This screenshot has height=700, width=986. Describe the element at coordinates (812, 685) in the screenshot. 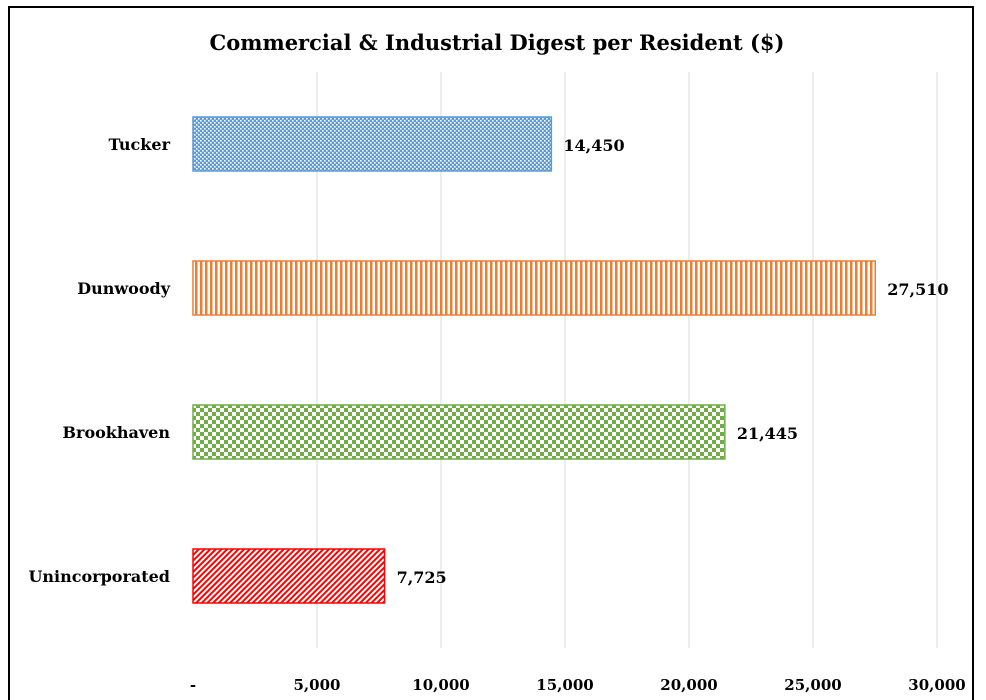

I see `x-tick-label: 25,000` at that location.